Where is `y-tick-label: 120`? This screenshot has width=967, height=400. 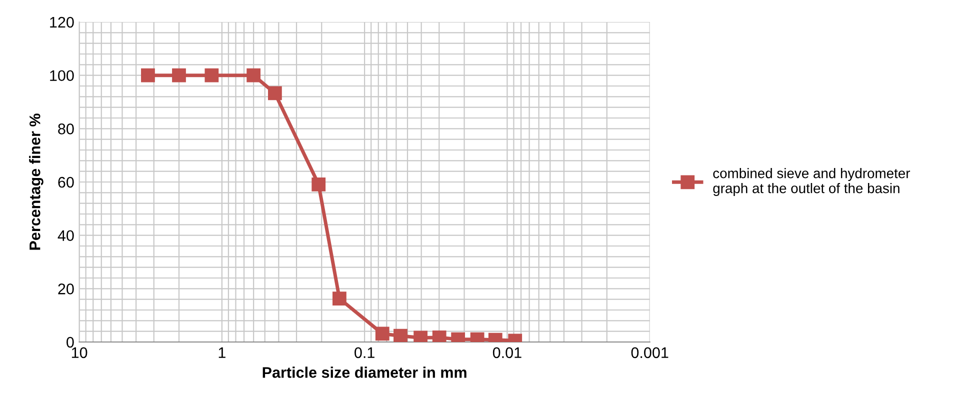 y-tick-label: 120 is located at coordinates (62, 22).